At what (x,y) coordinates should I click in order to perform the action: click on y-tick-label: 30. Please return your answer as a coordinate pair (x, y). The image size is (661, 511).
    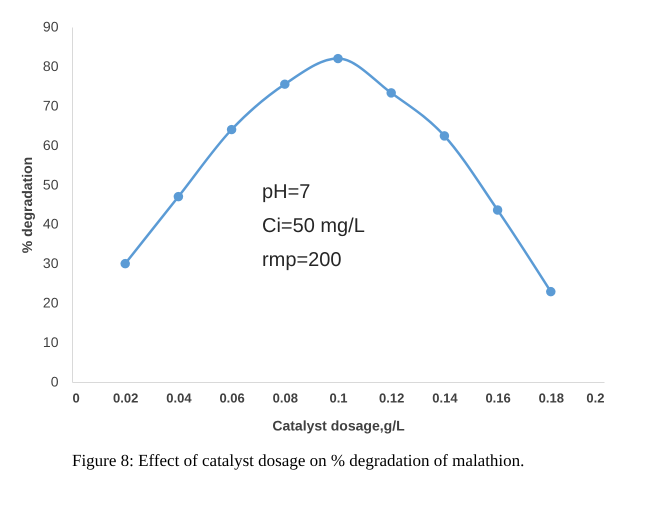
    Looking at the image, I should click on (50, 263).